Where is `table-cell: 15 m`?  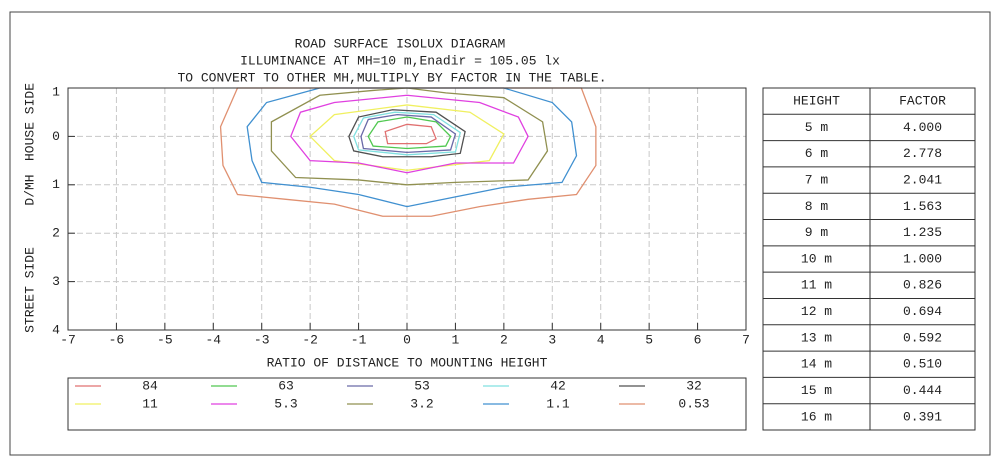 table-cell: 15 m is located at coordinates (816, 390).